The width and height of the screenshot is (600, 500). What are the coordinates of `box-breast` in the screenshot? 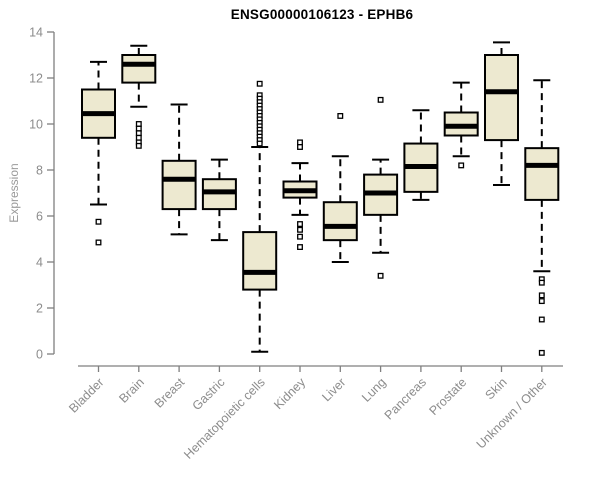 It's located at (179, 169).